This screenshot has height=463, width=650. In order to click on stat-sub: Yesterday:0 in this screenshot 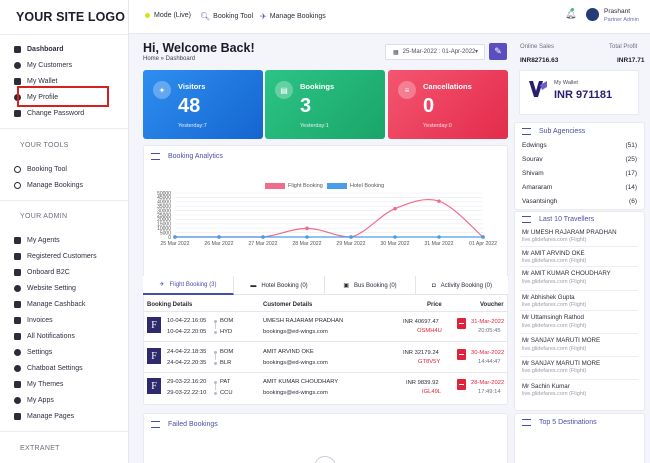, I will do `click(437, 126)`.